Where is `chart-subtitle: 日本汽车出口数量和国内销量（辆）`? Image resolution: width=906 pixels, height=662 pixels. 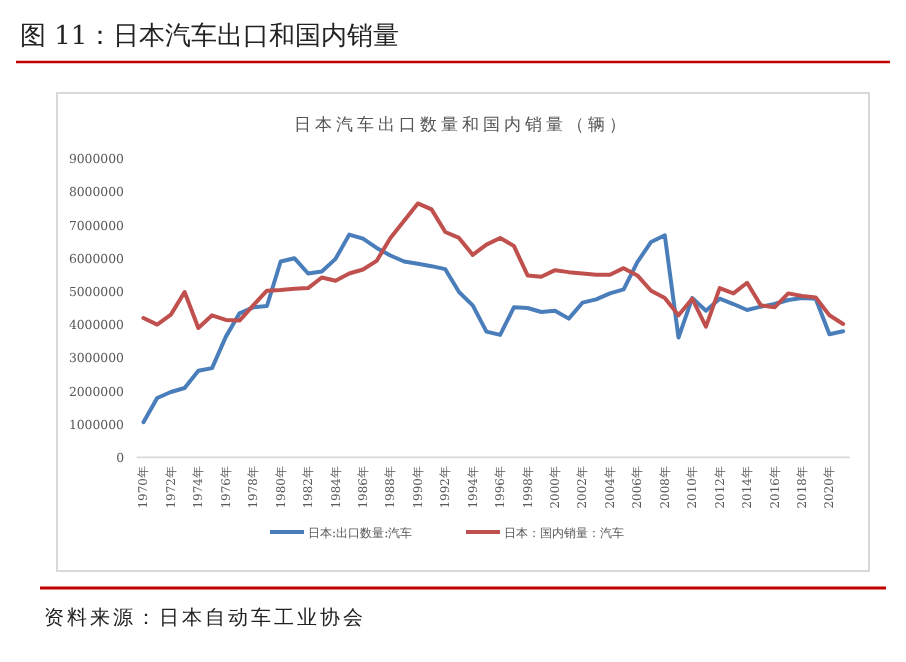 chart-subtitle: 日本汽车出口数量和国内销量（辆） is located at coordinates (462, 125).